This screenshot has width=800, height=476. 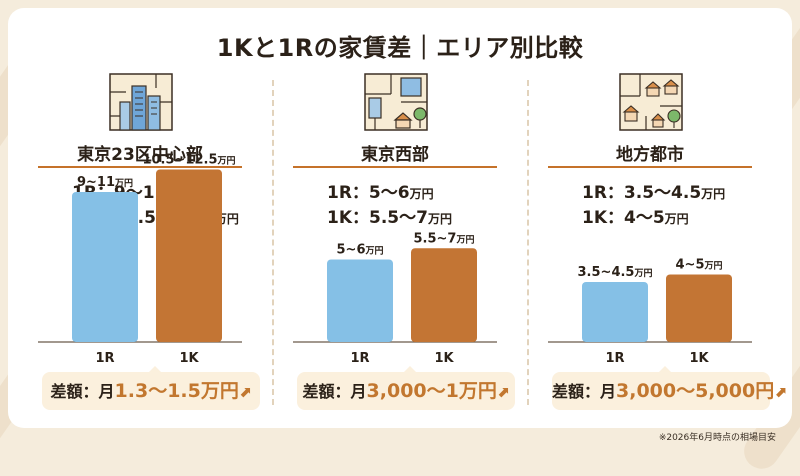 I want to click on bar-value-range: 9~11, so click(x=96, y=182).